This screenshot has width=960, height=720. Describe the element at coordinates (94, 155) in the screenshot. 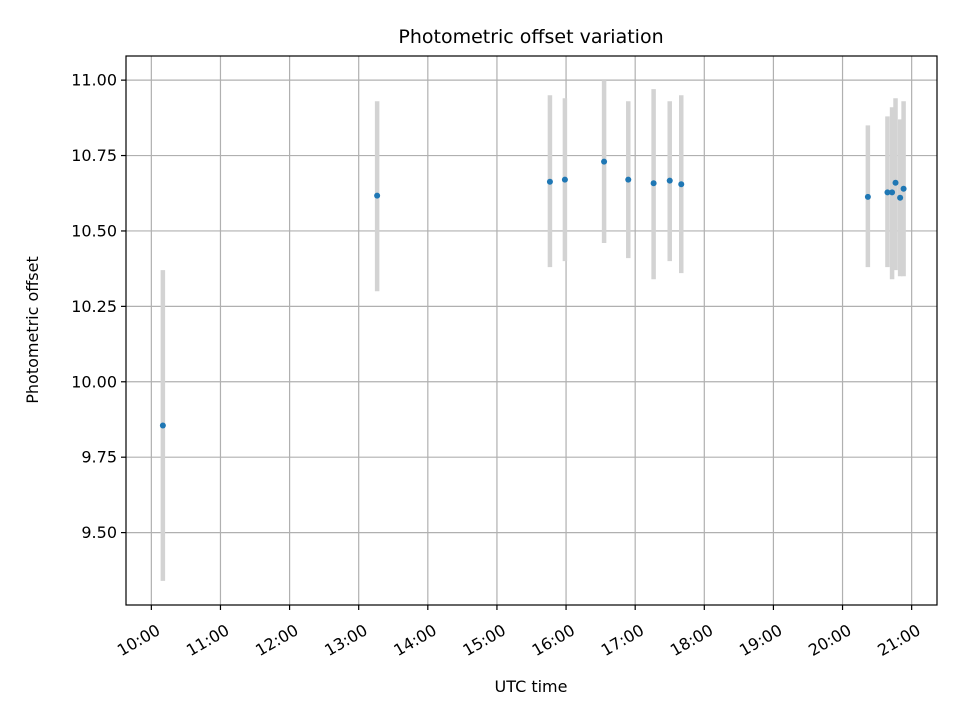

I see `y-tick-label: 10.75` at that location.